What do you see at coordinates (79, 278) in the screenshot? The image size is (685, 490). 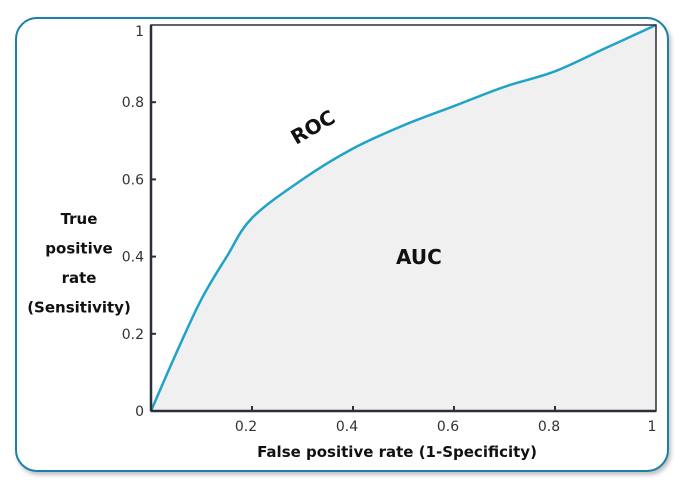 I see `y-axis-label: rate` at bounding box center [79, 278].